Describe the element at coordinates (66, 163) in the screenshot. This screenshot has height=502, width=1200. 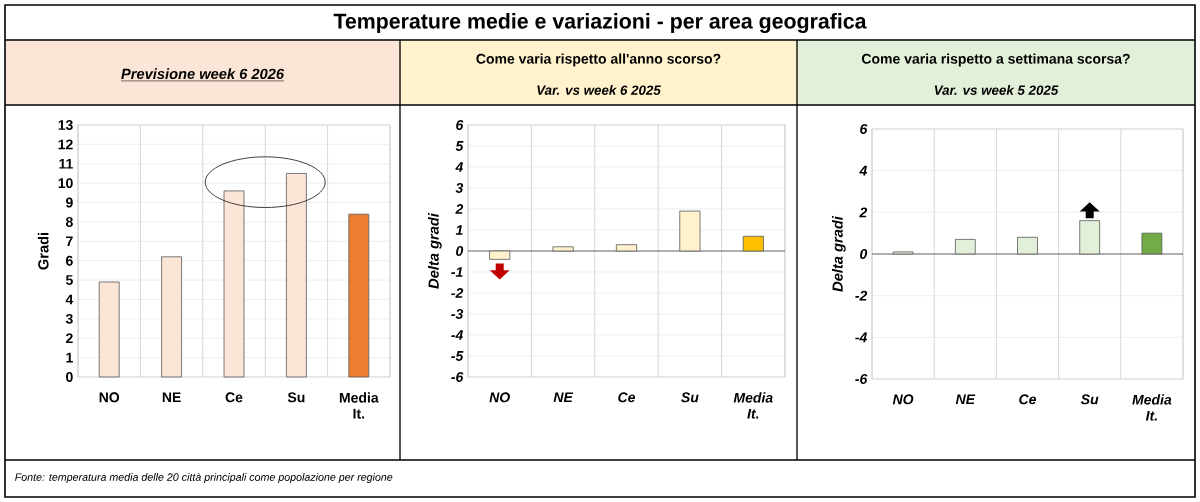
I see `y-tick-label: 11` at that location.